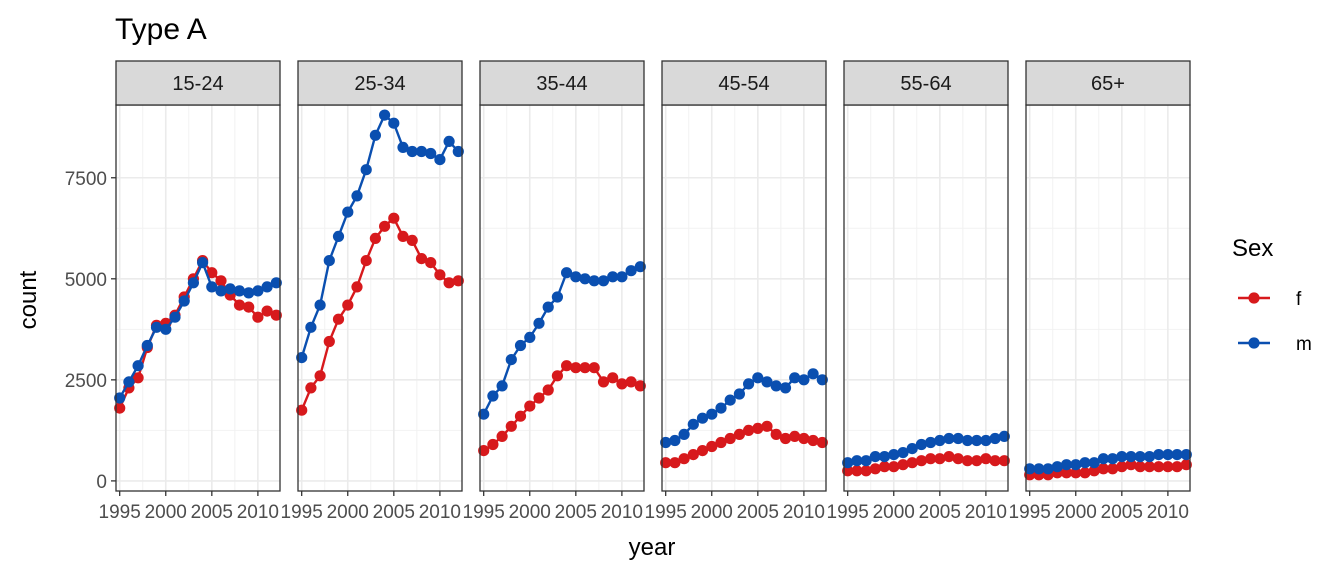 This screenshot has height=576, width=1344. What do you see at coordinates (1272, 295) in the screenshot?
I see `legend: Sex f m` at bounding box center [1272, 295].